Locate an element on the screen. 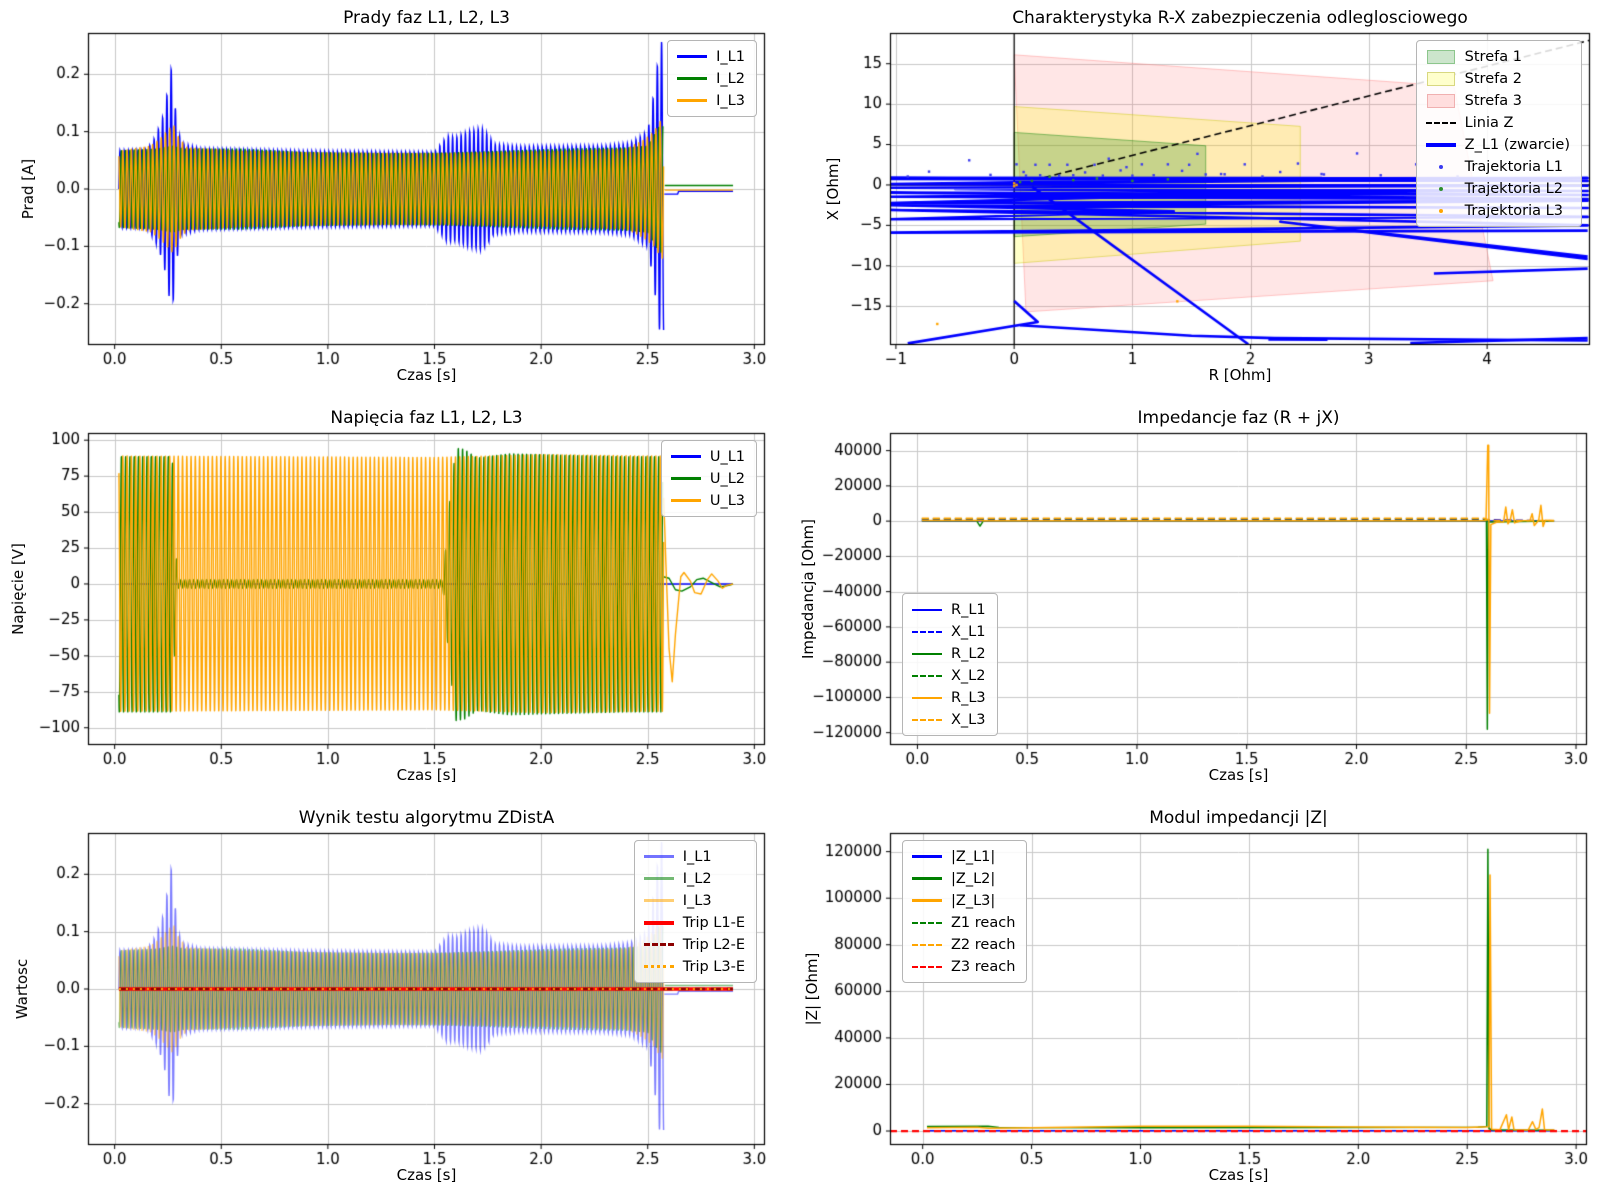 Image resolution: width=1600 pixels, height=1200 pixels. legend-item: Z2 reach is located at coordinates (963, 944).